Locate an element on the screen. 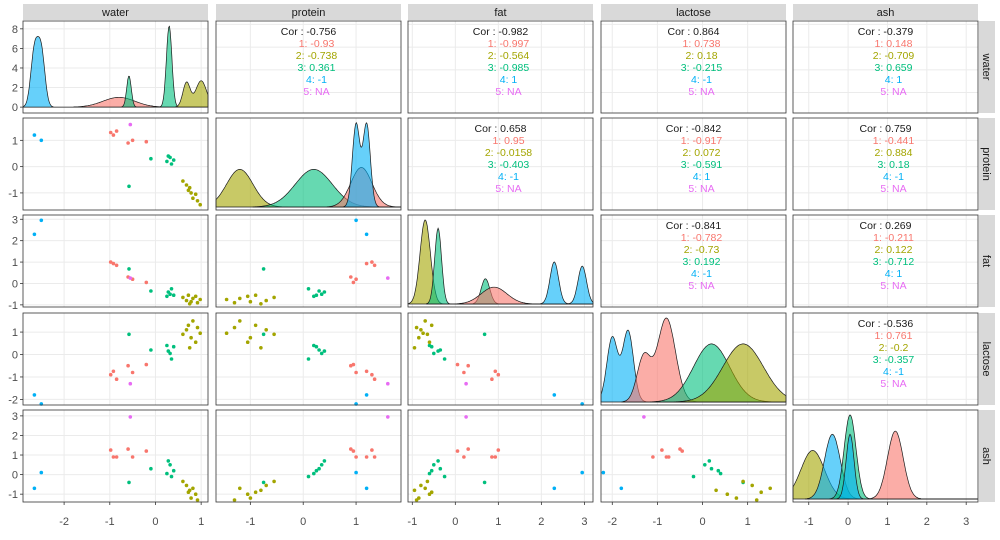  x-tick-label-water: -2 is located at coordinates (64, 522).